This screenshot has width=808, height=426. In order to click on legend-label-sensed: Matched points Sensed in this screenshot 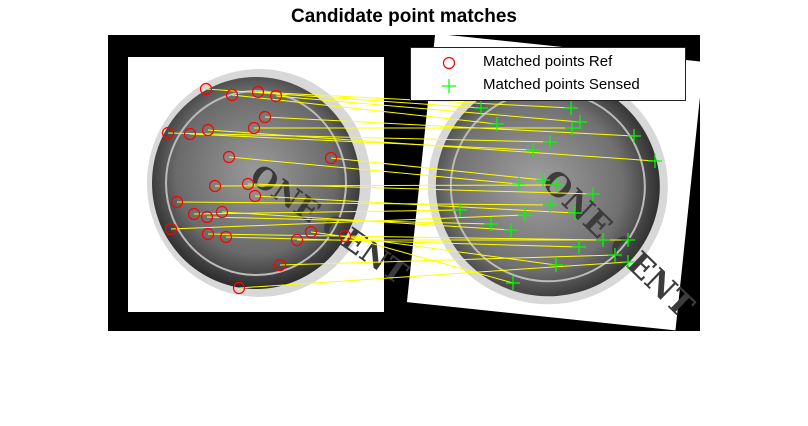, I will do `click(561, 84)`.